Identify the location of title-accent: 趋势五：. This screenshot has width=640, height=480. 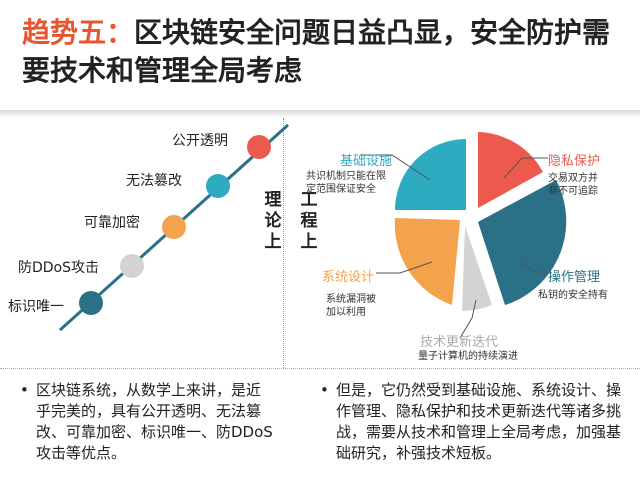
(78, 32).